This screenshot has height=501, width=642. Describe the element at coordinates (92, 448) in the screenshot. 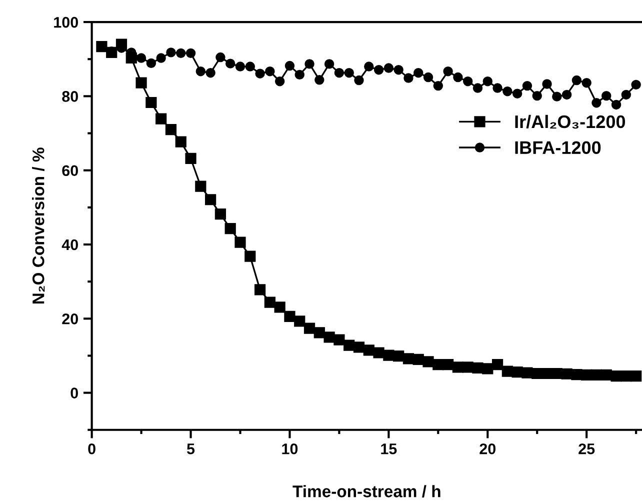

I see `x-tick-label: 0` at that location.